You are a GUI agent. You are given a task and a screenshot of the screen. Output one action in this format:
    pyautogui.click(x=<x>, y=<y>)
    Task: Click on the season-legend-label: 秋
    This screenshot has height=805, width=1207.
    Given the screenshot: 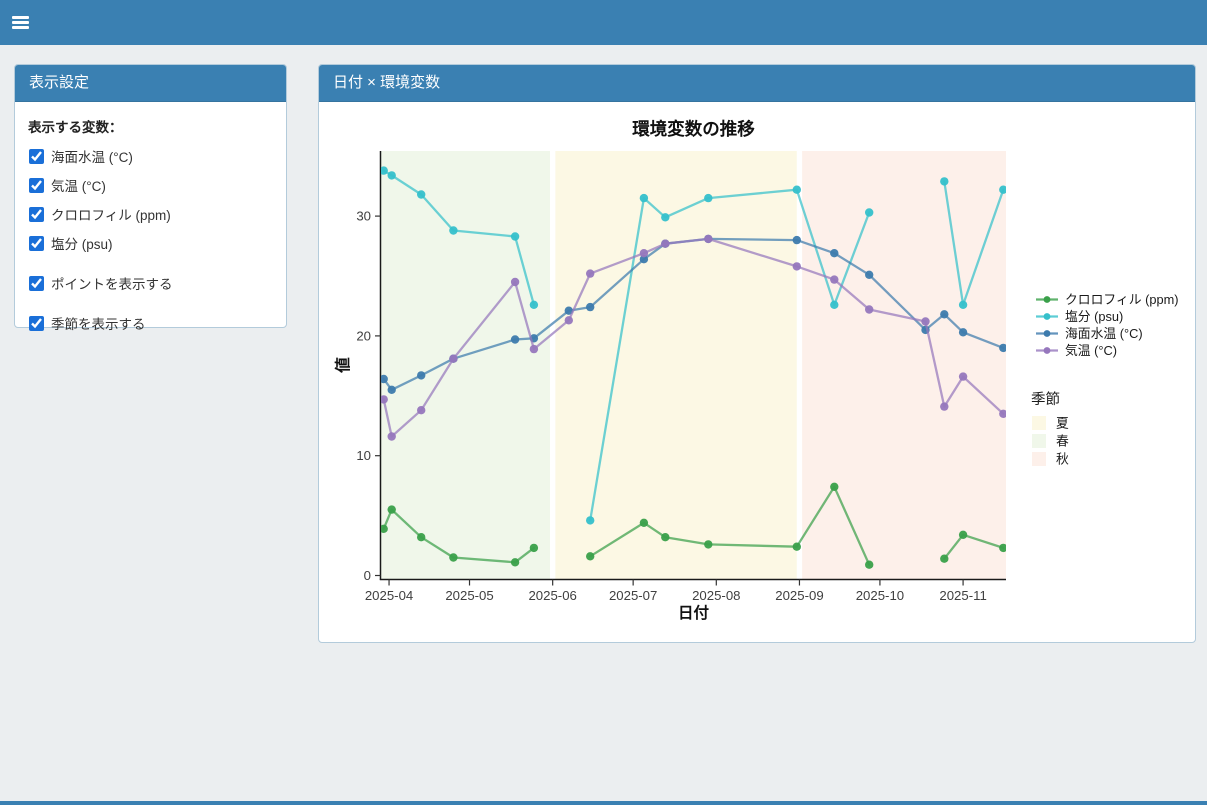 What is the action you would take?
    pyautogui.click(x=1062, y=459)
    